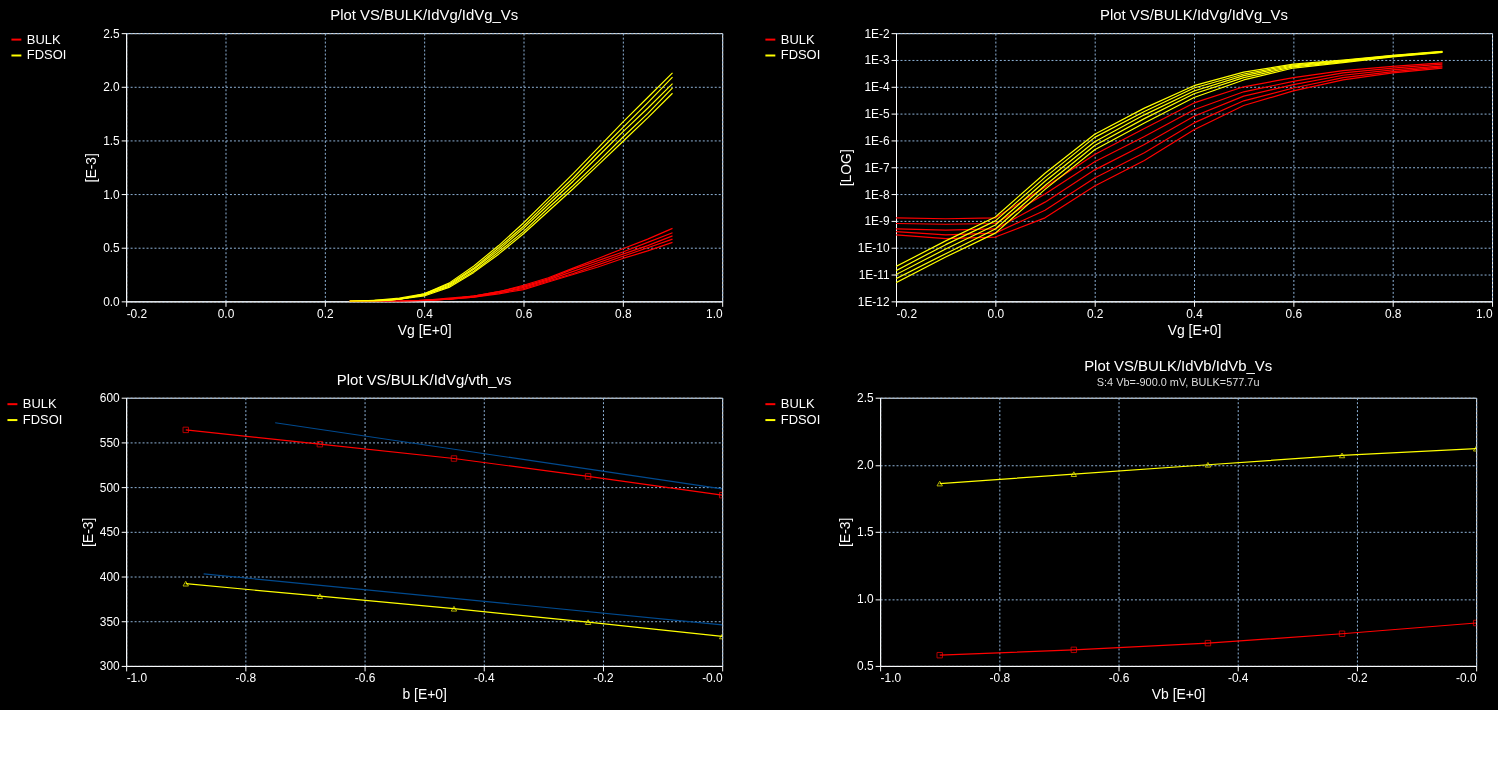  Describe the element at coordinates (110, 398) in the screenshot. I see `y-tick-label: 600` at that location.